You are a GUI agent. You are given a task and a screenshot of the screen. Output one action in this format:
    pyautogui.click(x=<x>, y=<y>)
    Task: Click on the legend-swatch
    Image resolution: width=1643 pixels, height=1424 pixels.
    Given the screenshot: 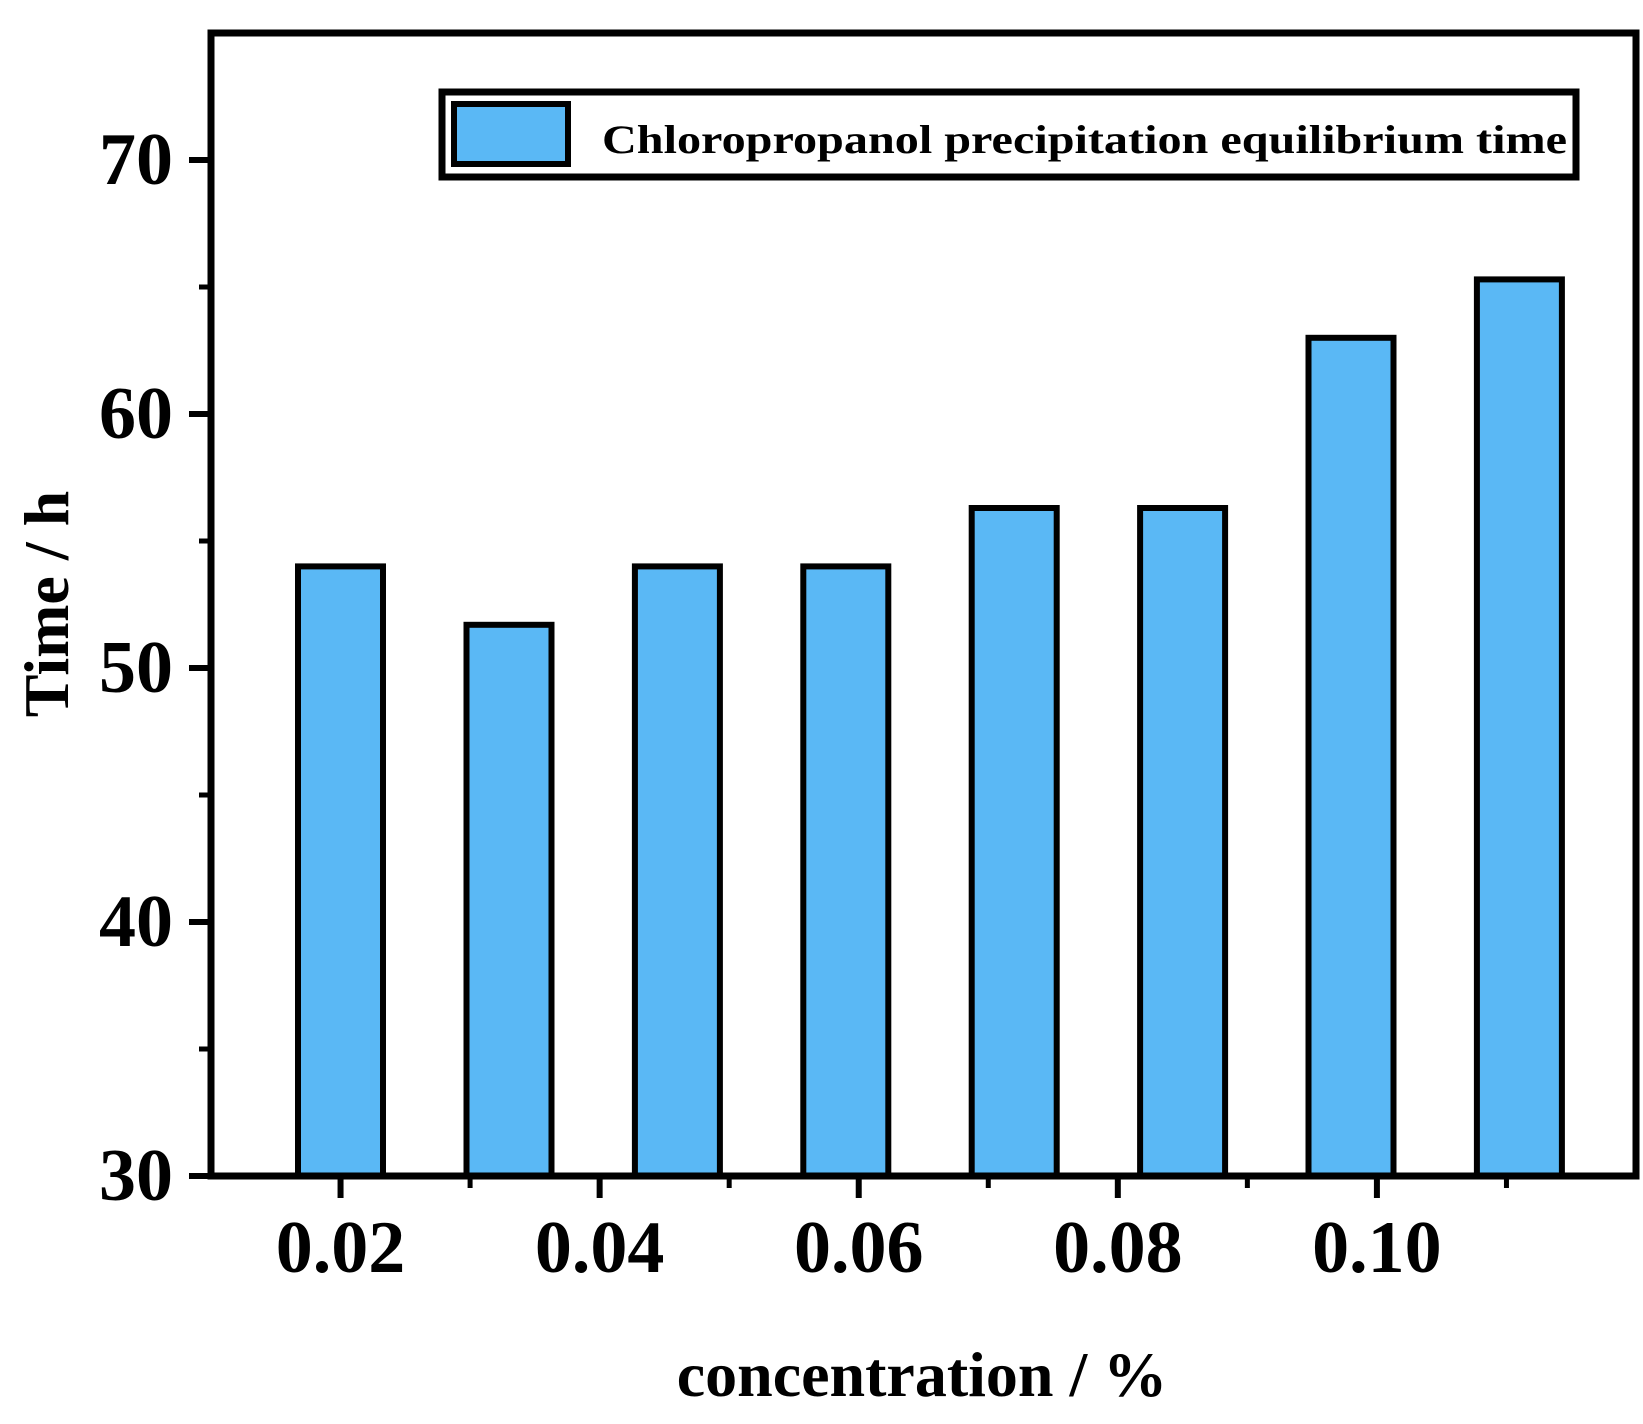 What is the action you would take?
    pyautogui.click(x=511, y=134)
    